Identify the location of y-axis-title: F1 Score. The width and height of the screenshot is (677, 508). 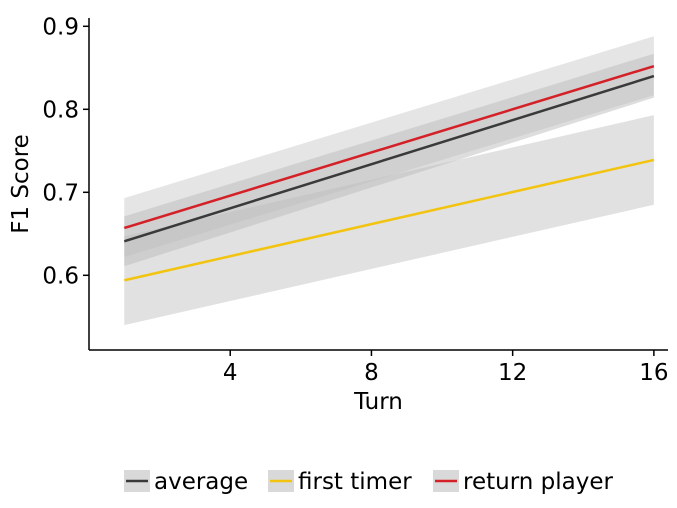
(21, 184).